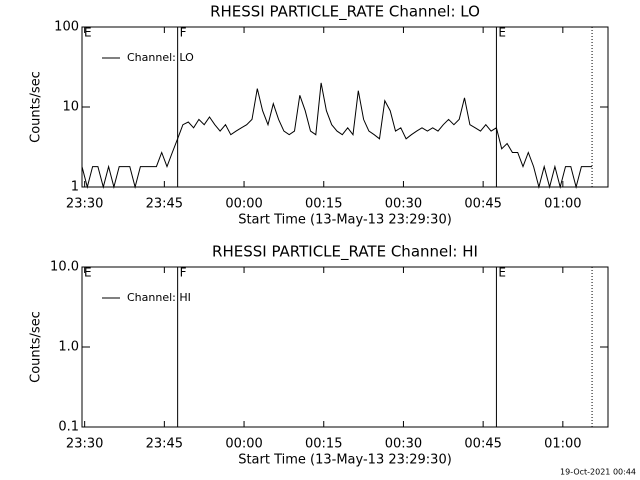 The image size is (640, 480). Describe the element at coordinates (345, 252) in the screenshot. I see `chart-title: RHESSI PARTICLE_RATE Channel: HI` at that location.